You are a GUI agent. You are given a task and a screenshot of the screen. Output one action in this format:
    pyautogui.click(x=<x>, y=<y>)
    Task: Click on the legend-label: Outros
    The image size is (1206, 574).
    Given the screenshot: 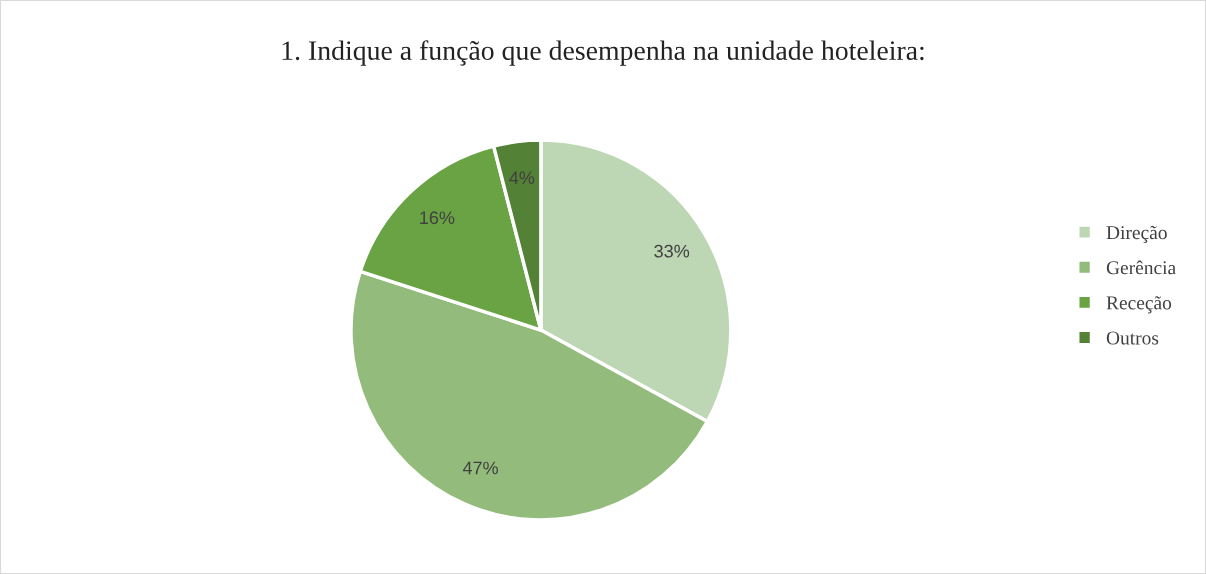 What is the action you would take?
    pyautogui.click(x=1132, y=338)
    